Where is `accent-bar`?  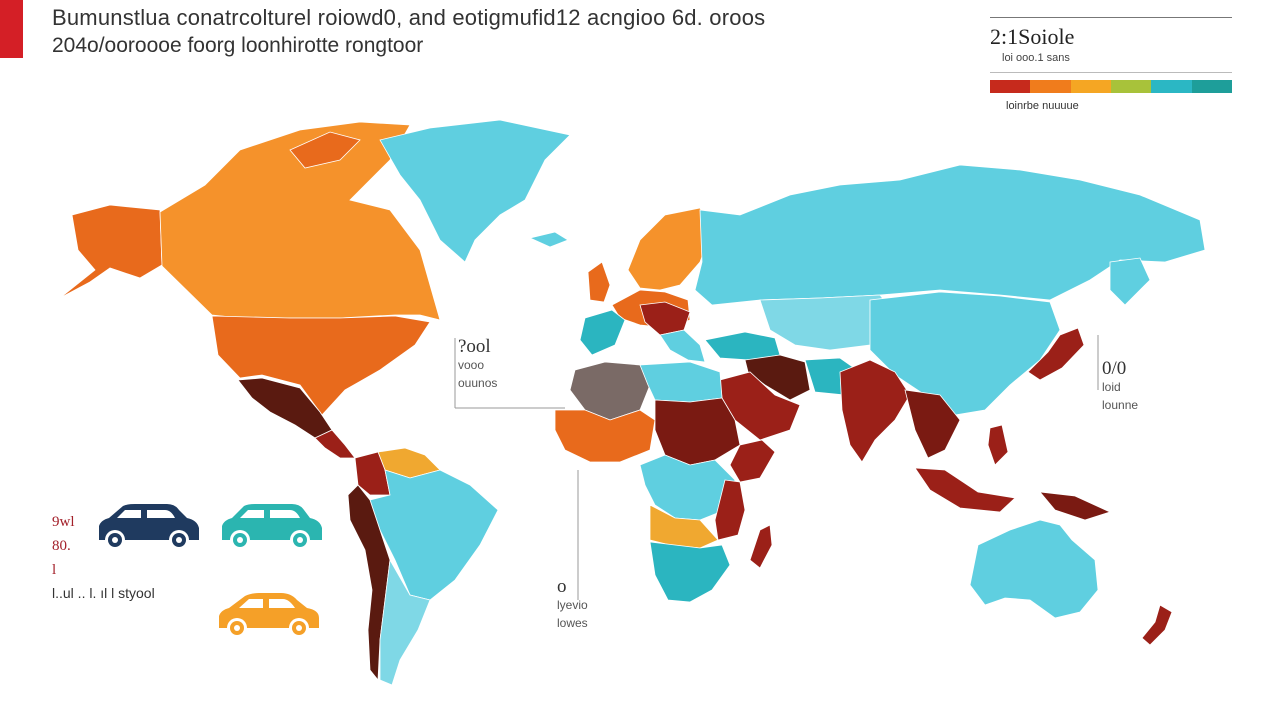 accent-bar is located at coordinates (11, 29).